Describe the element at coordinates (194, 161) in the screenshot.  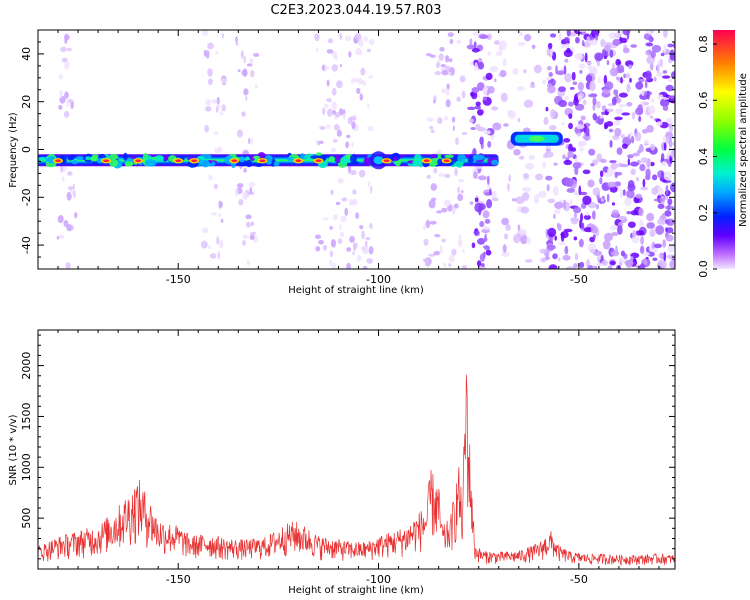
I see `spectrogram-hot-spot-core` at that location.